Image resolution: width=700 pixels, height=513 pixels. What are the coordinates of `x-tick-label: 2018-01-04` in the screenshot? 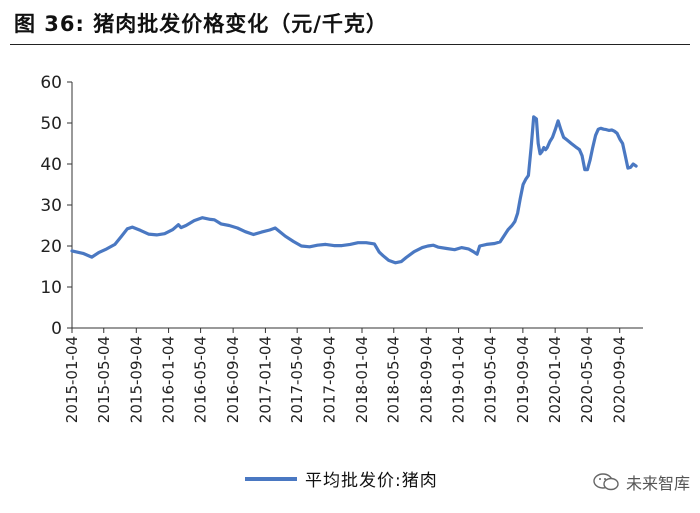 It's located at (362, 379).